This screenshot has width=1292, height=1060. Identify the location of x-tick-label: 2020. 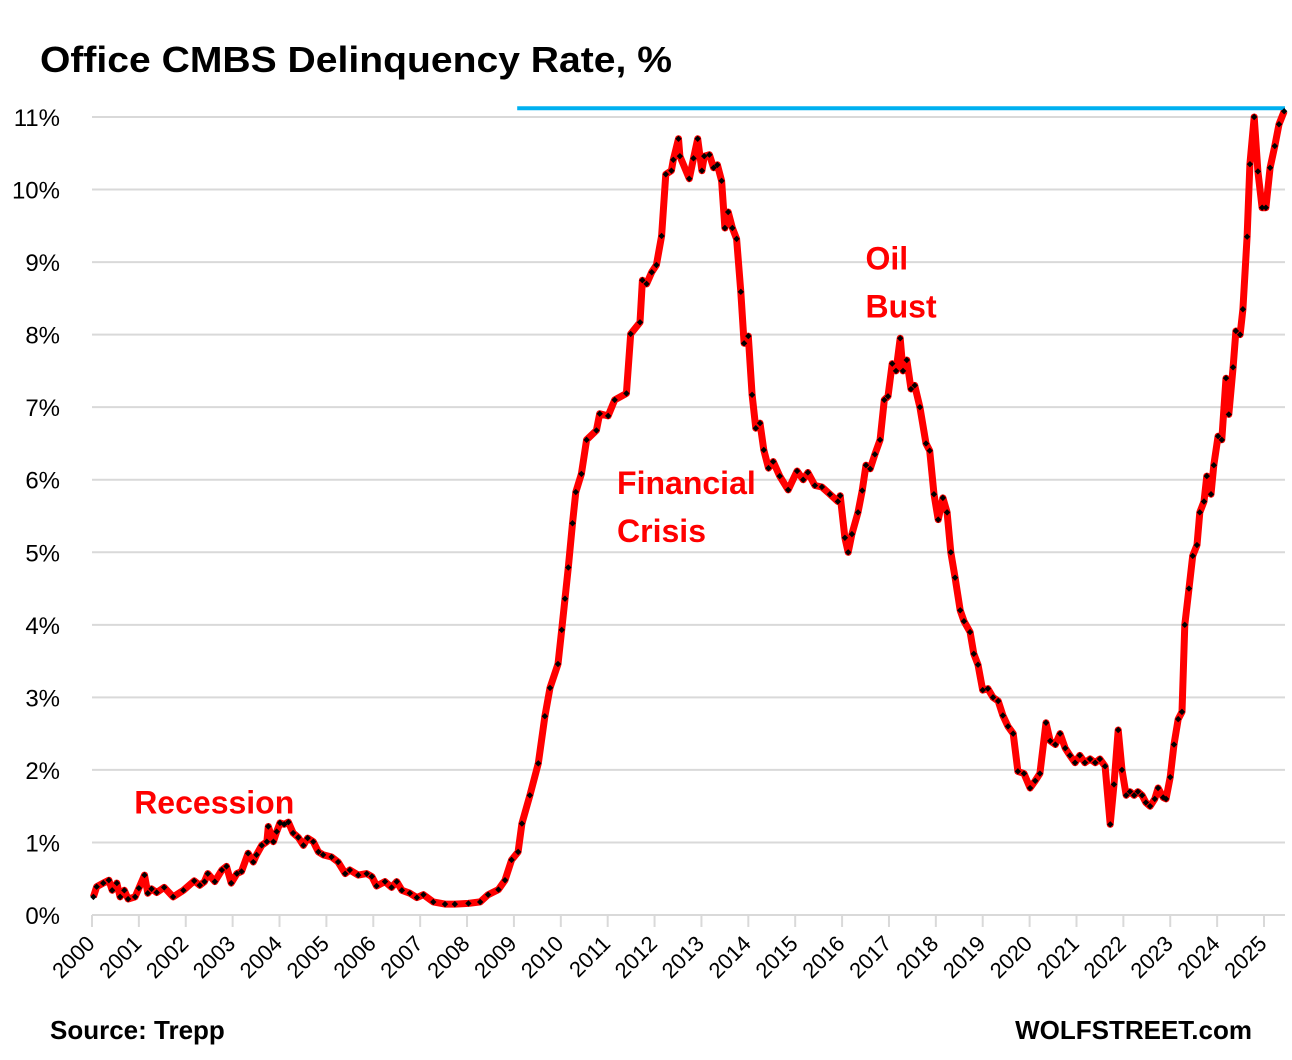
(1011, 957).